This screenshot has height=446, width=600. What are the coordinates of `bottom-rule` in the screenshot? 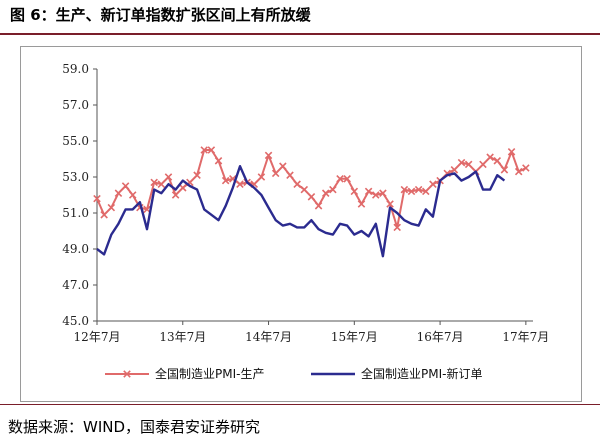 It's located at (300, 404).